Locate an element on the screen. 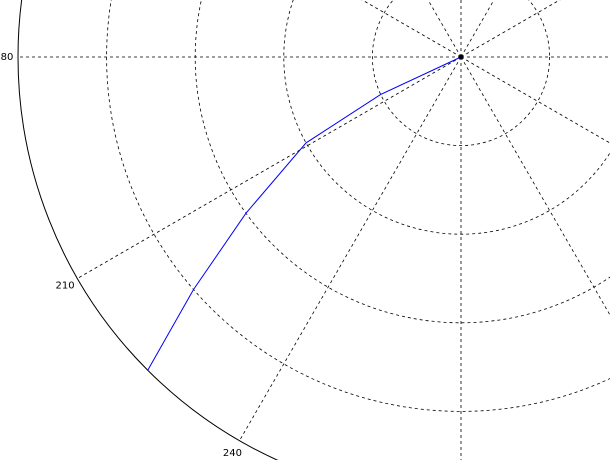 Image resolution: width=610 pixels, height=460 pixels. theta-tick-label: 210 is located at coordinates (65, 286).